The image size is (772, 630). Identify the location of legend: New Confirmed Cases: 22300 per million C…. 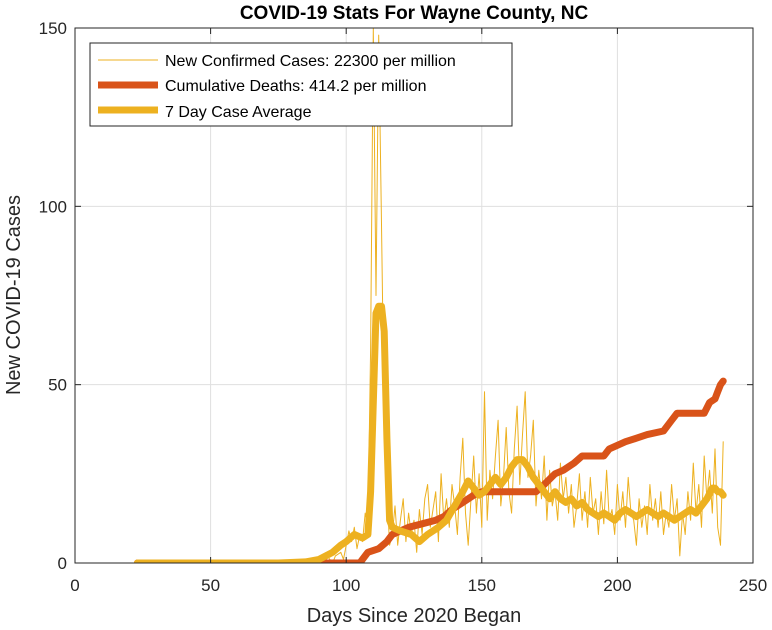
(301, 84).